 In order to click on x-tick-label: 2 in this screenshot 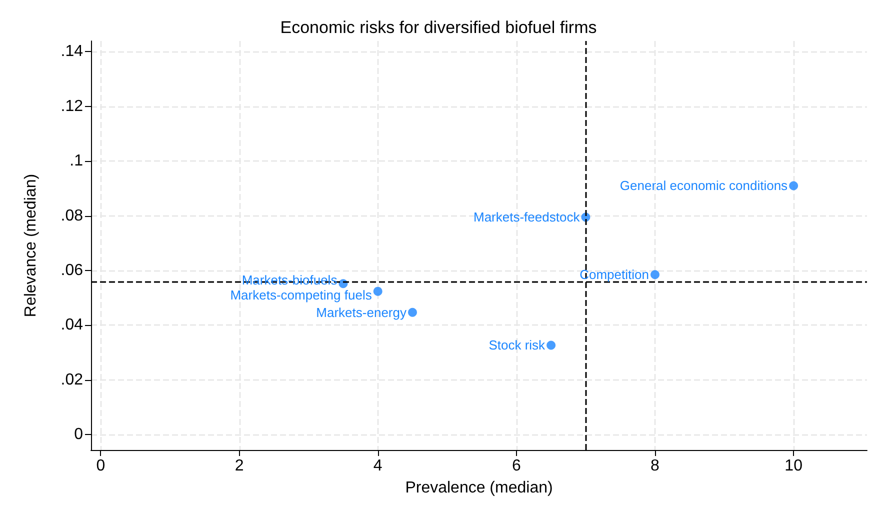, I will do `click(239, 466)`.